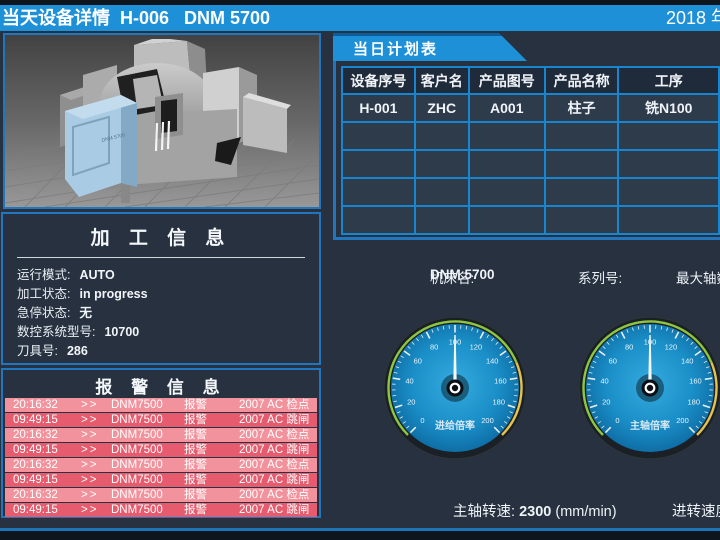 The height and width of the screenshot is (540, 720). Describe the element at coordinates (161, 351) in the screenshot. I see `field-tool-number: 刀具号: 286` at that location.